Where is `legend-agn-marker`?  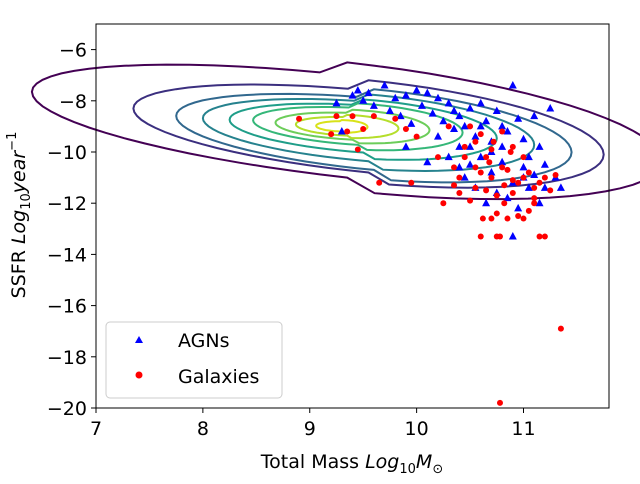 legend-agn-marker is located at coordinates (139, 339).